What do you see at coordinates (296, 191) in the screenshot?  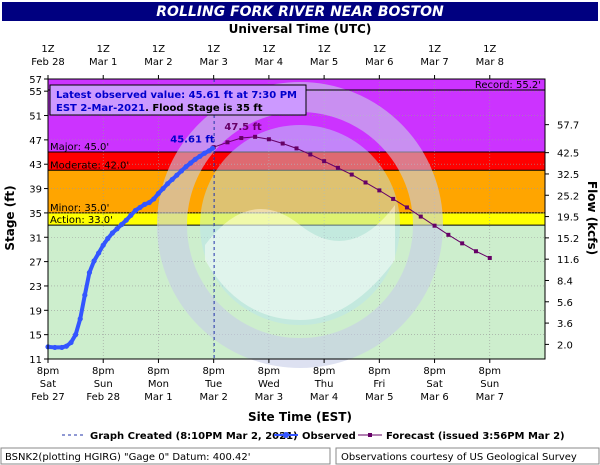 I see `band-minor` at bounding box center [296, 191].